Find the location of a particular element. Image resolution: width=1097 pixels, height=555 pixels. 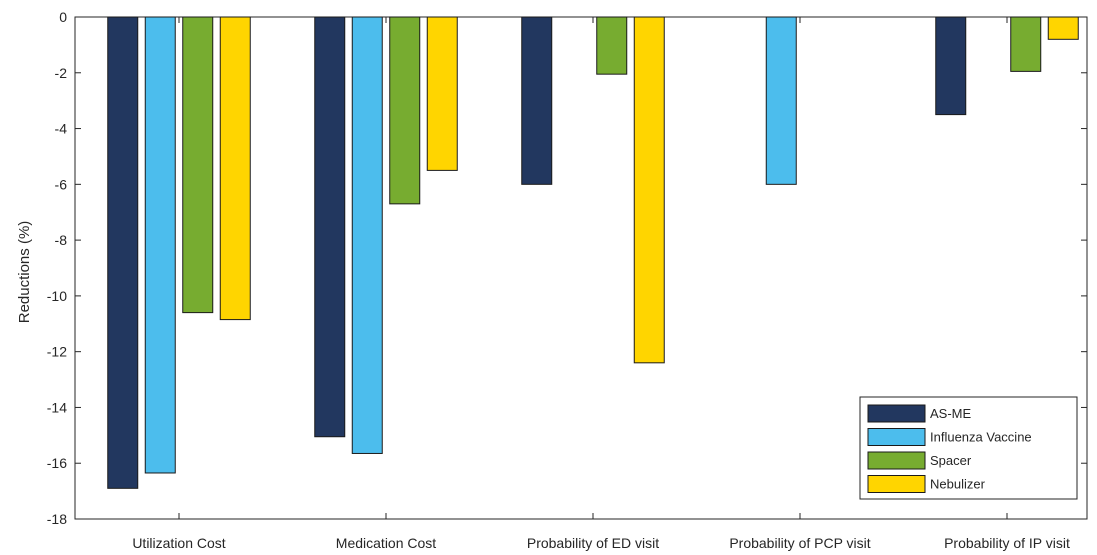

y-tick-label: -14 is located at coordinates (57, 407).